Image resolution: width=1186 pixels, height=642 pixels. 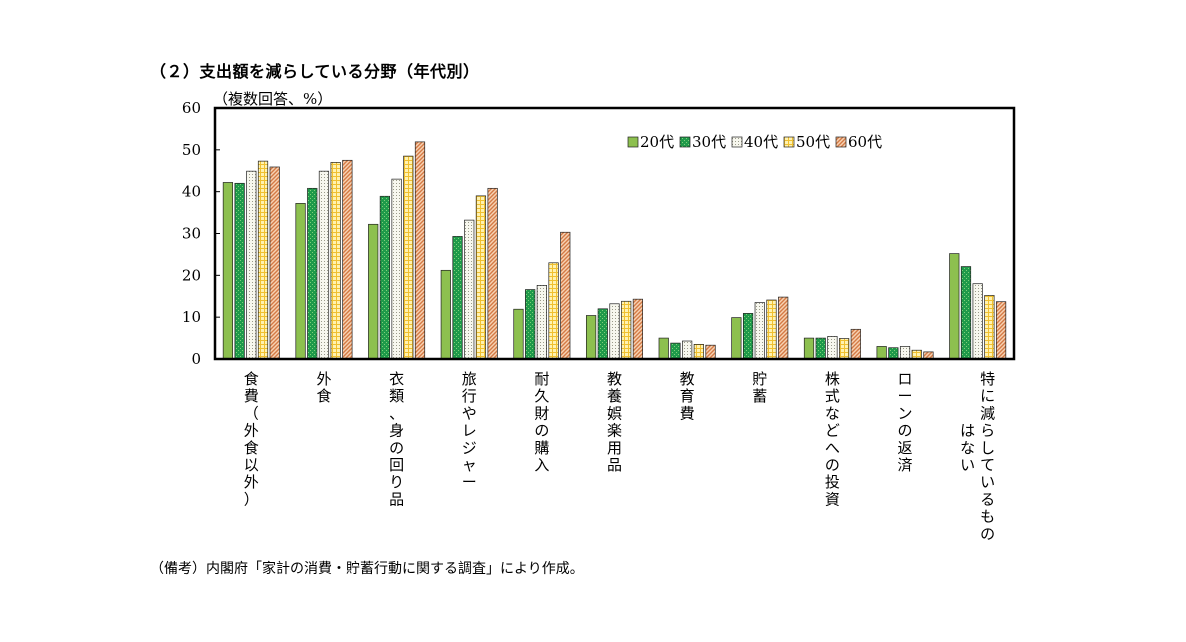 I want to click on y-tick-label: 50, so click(x=191, y=150).